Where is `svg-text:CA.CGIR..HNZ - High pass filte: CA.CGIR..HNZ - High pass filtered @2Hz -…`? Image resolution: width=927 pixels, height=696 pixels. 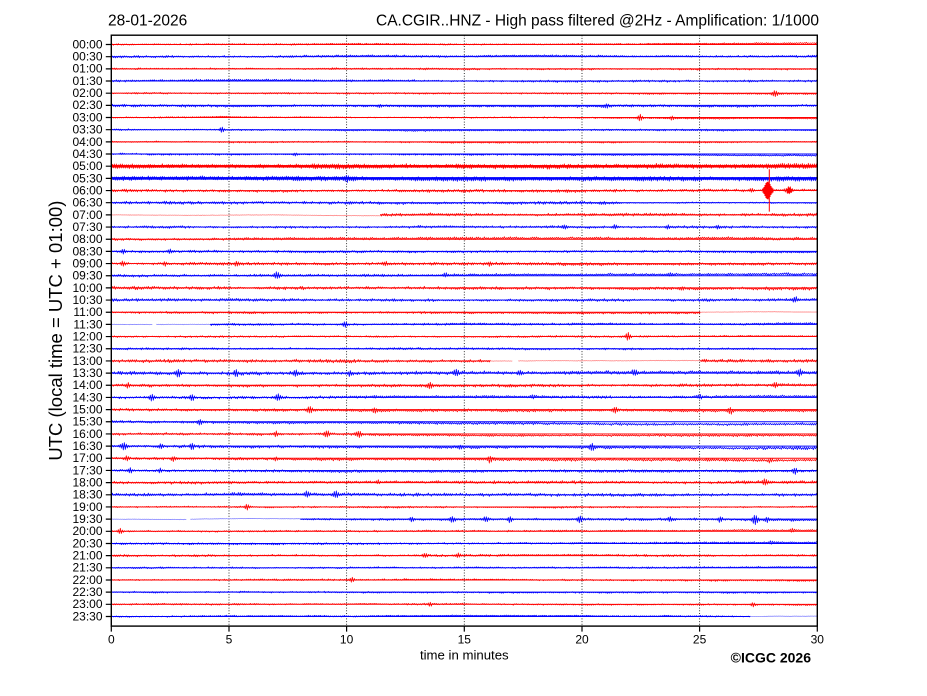
svg-text:CA.CGIR..HNZ - High pass filte: CA.CGIR..HNZ - High pass filtered @2Hz -… is located at coordinates (597, 21).